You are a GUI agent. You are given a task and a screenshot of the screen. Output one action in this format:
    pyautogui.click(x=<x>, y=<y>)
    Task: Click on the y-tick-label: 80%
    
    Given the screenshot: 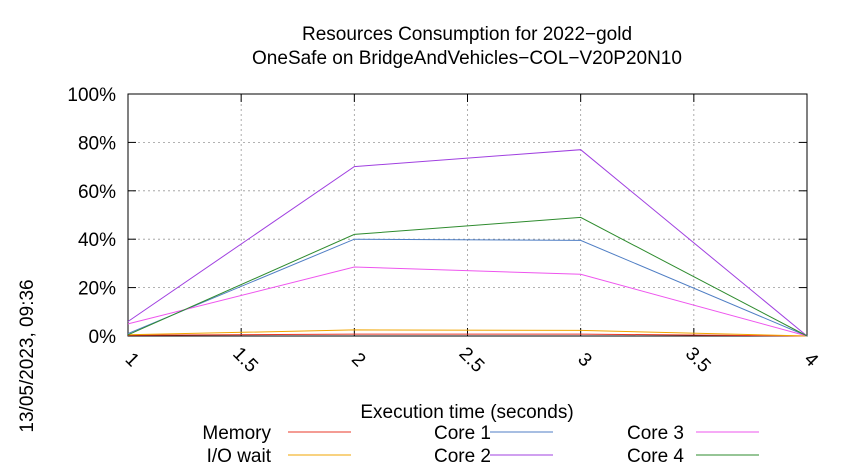 What is the action you would take?
    pyautogui.click(x=97, y=143)
    